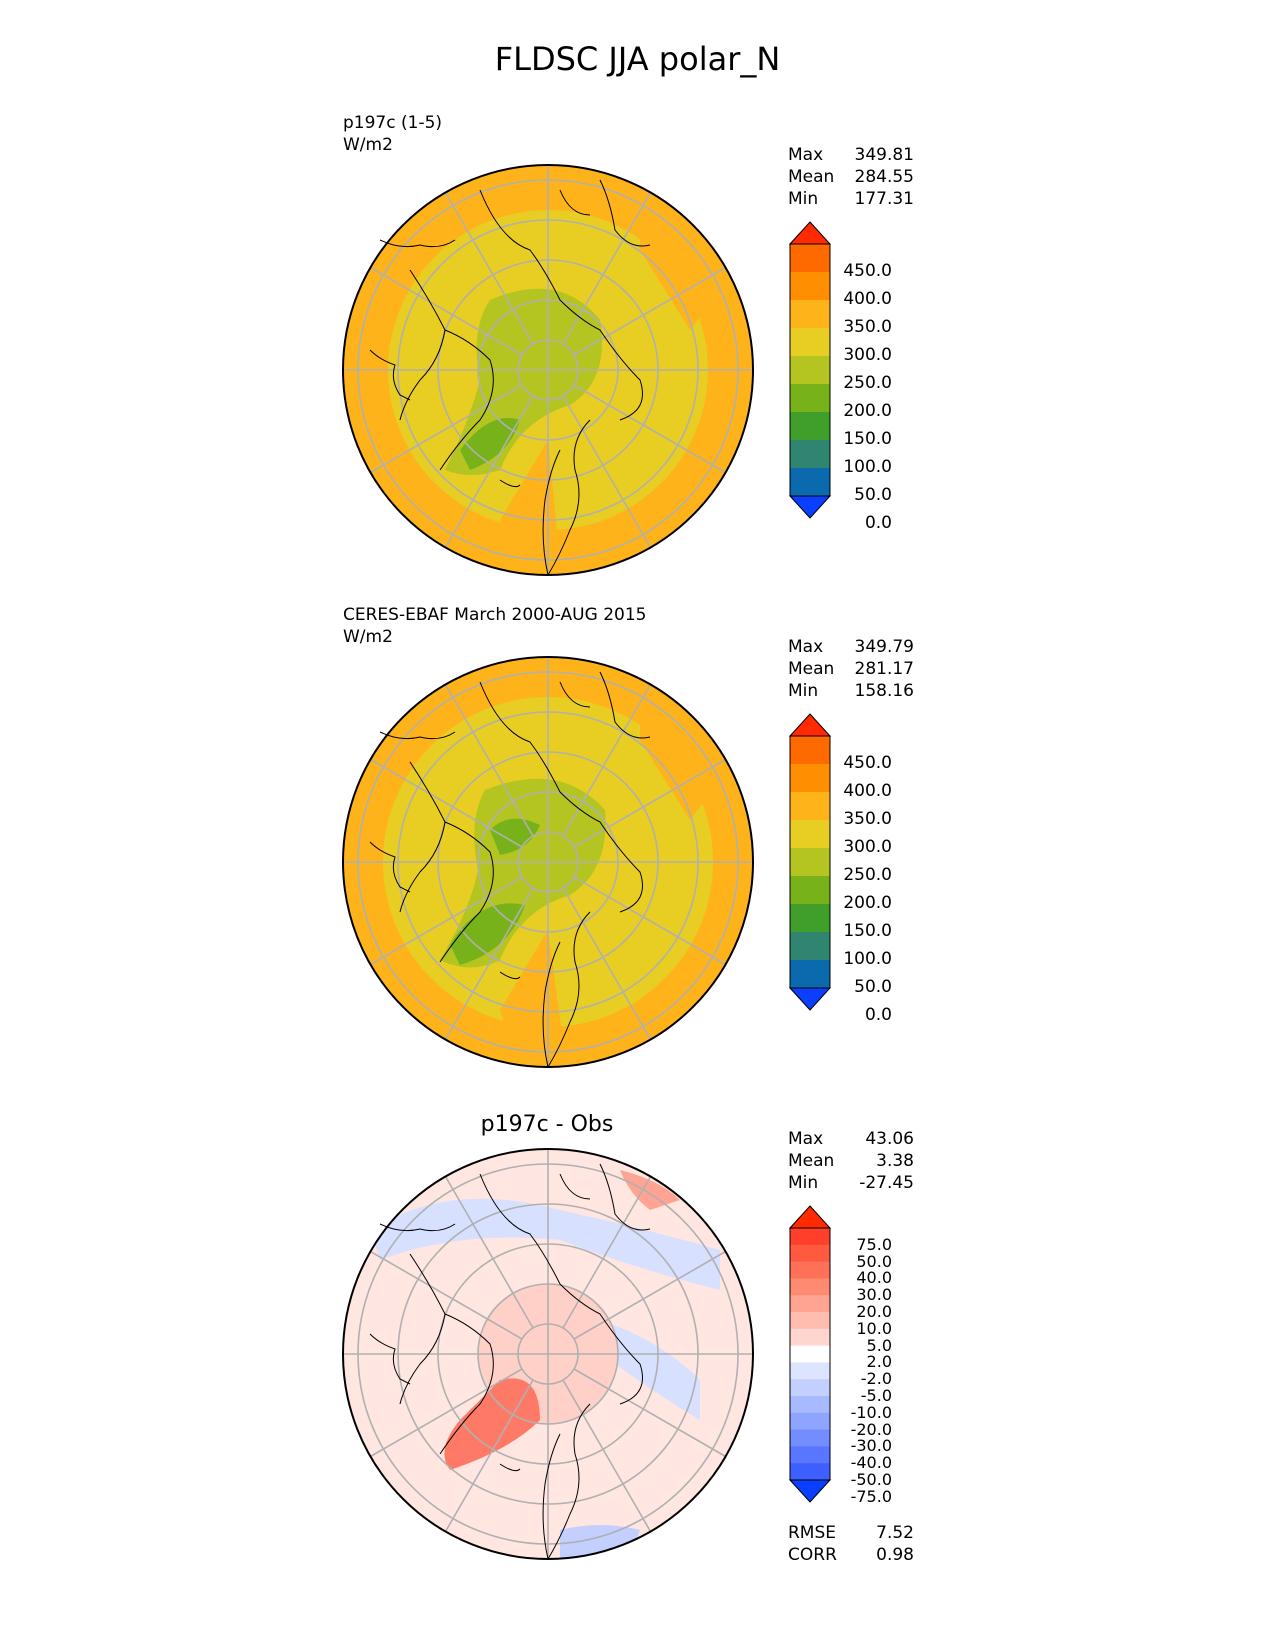 This screenshot has height=1650, width=1275. I want to click on colorbar-tick-label: 300.0, so click(867, 847).